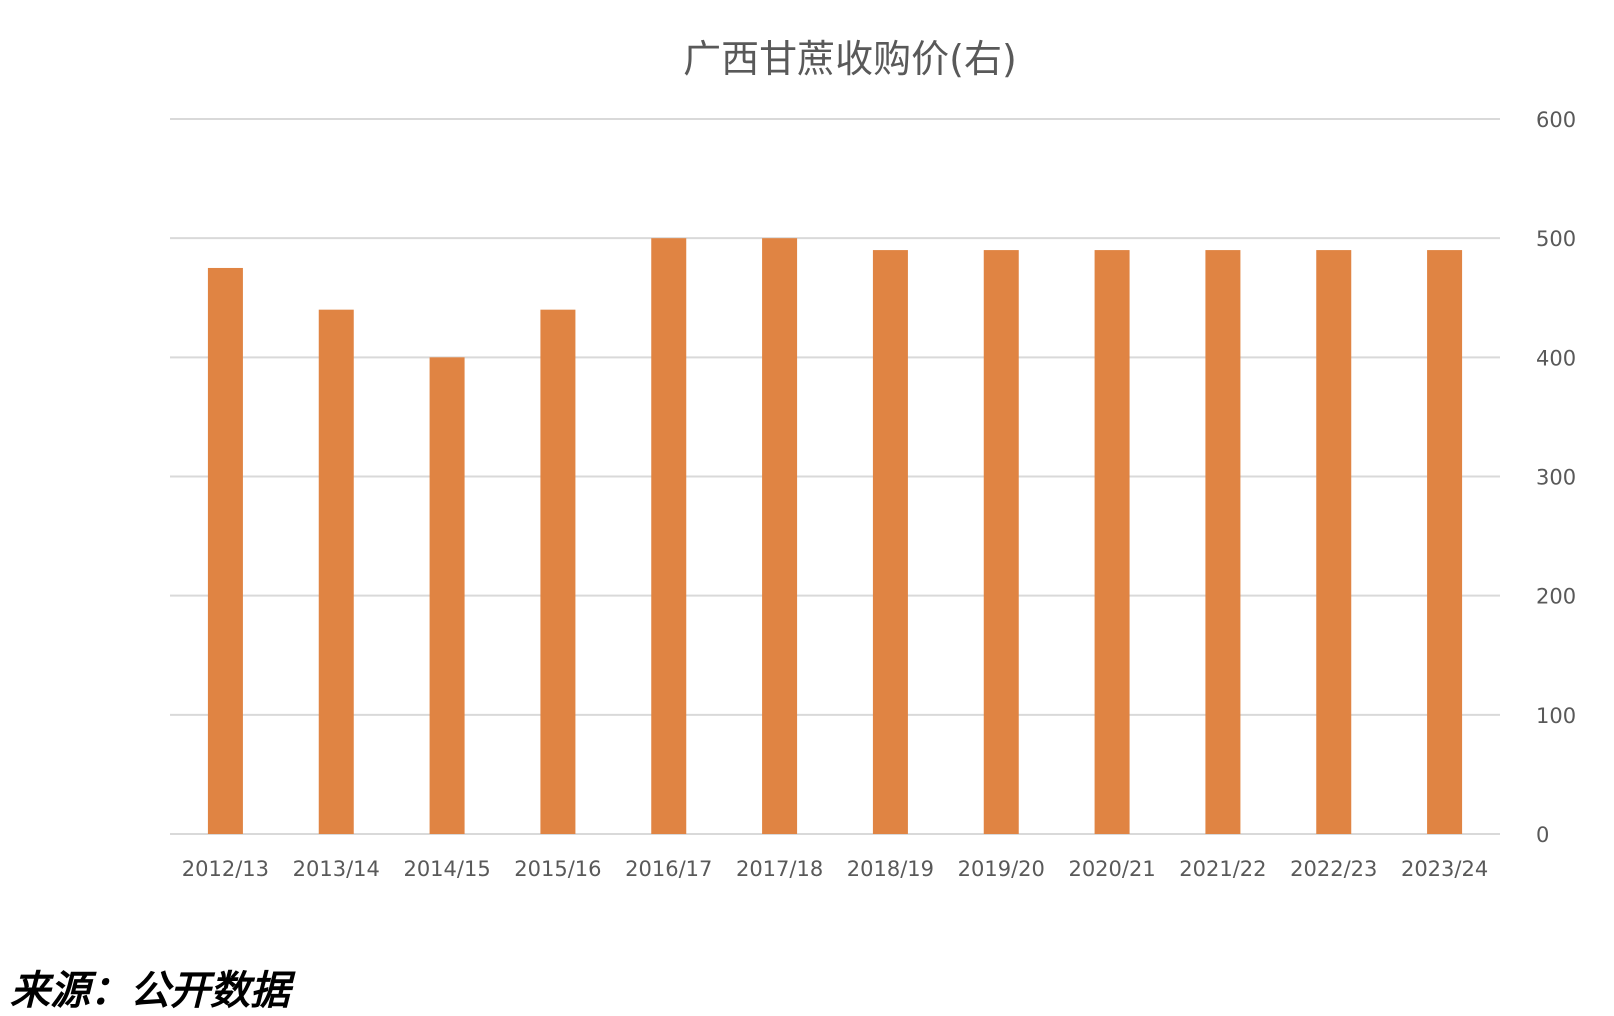 The image size is (1614, 1016). I want to click on x-tick-label: 2016/17, so click(668, 869).